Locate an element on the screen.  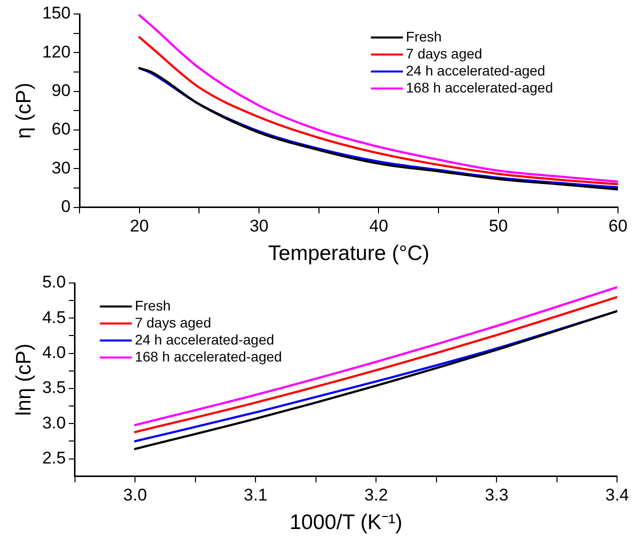
y-tick-label: 3.5 is located at coordinates (54, 388).